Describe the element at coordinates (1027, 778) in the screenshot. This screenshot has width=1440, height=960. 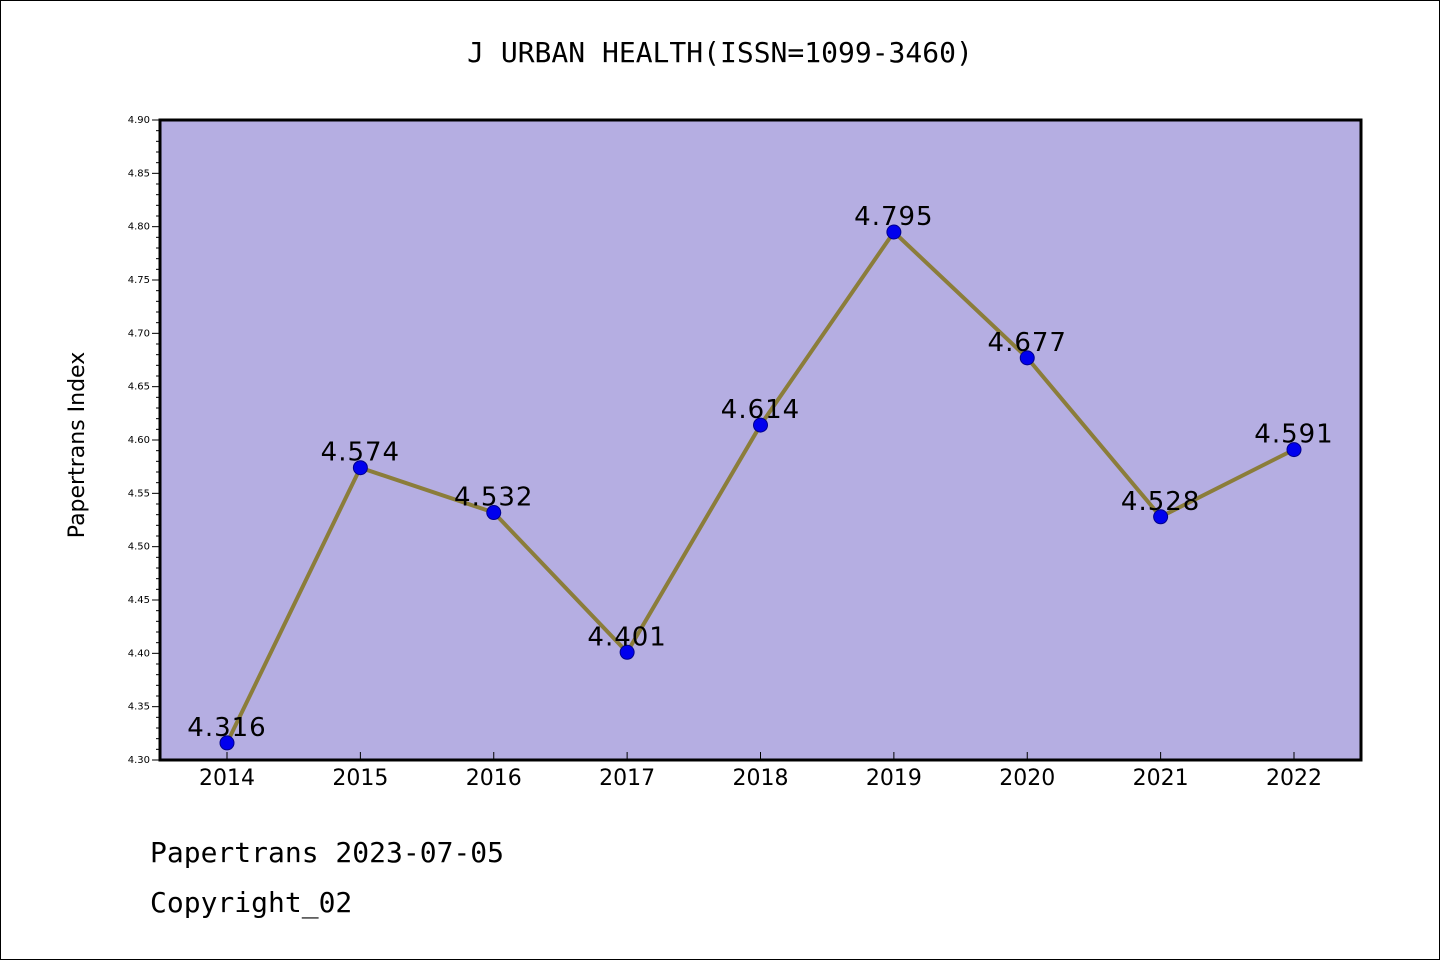
I see `x-tick-label: 2020` at that location.